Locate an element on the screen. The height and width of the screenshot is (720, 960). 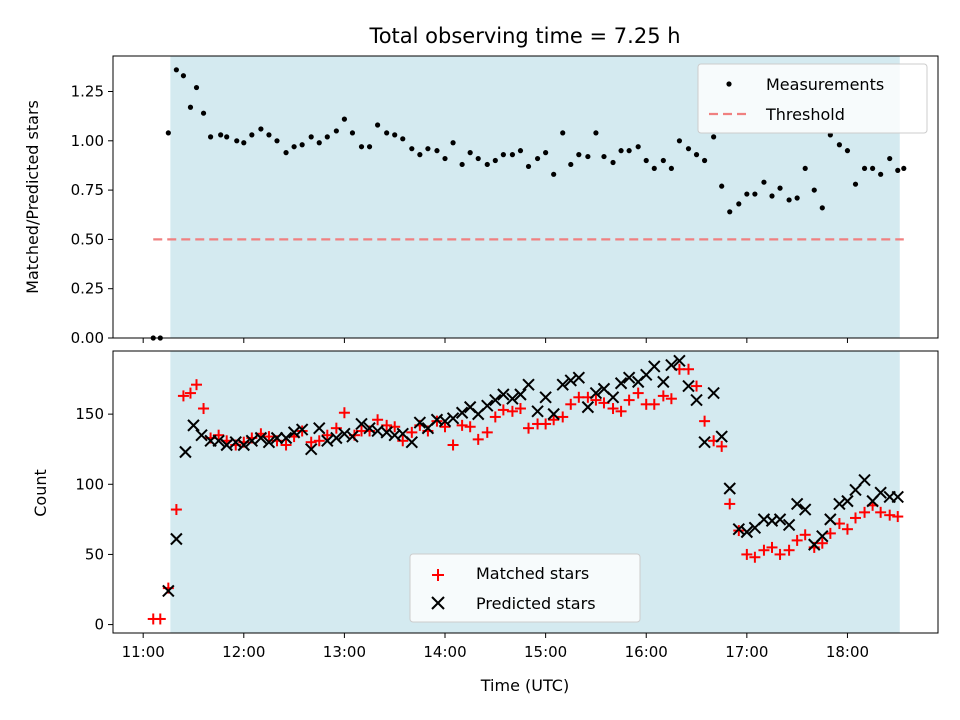
bottom-y-axis-label: Count is located at coordinates (40, 493).